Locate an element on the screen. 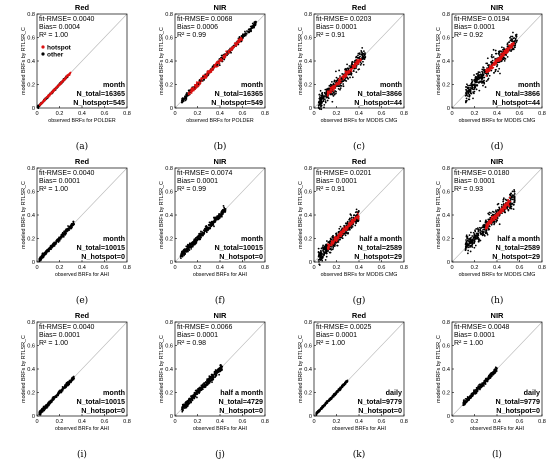 This screenshot has height=461, width=550. bias: Bias= 0.0006 is located at coordinates (197, 27).